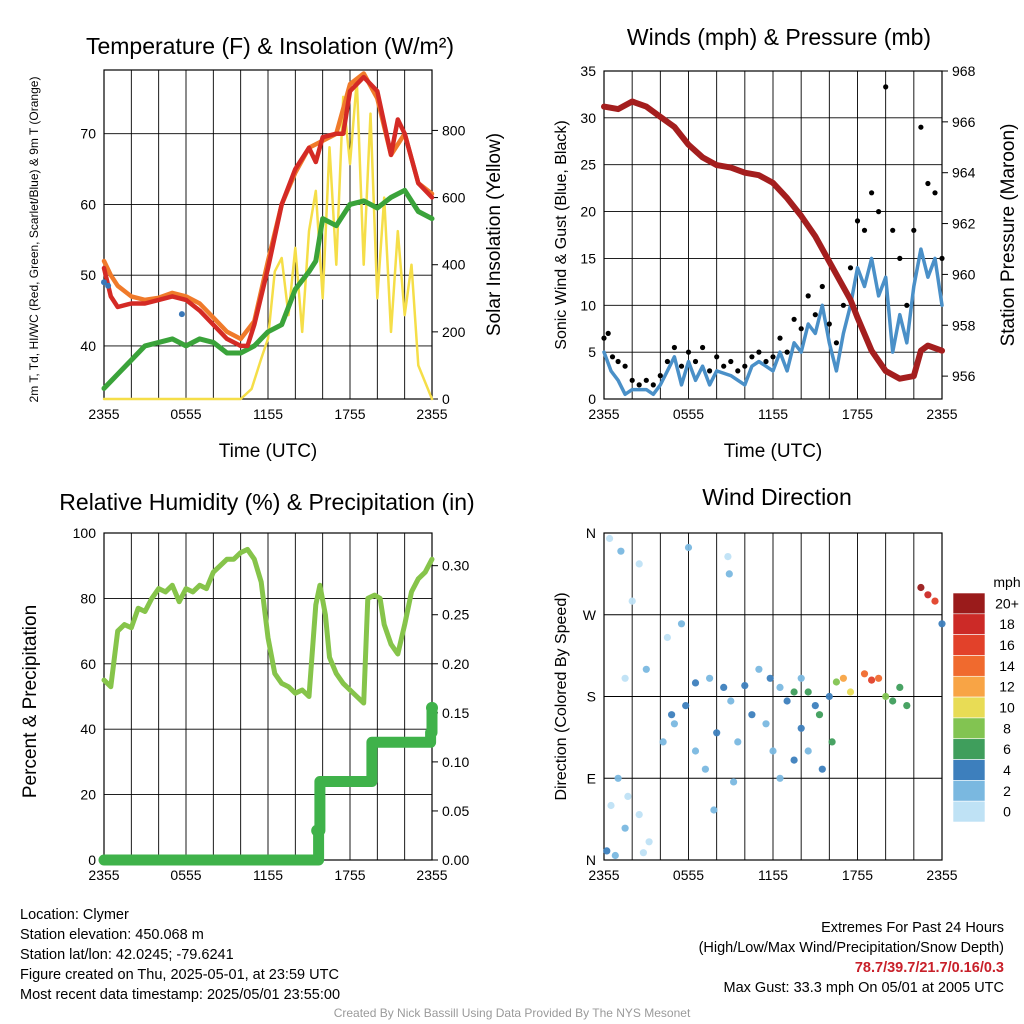  Describe the element at coordinates (588, 305) in the screenshot. I see `y-tick-label-left: 10` at that location.